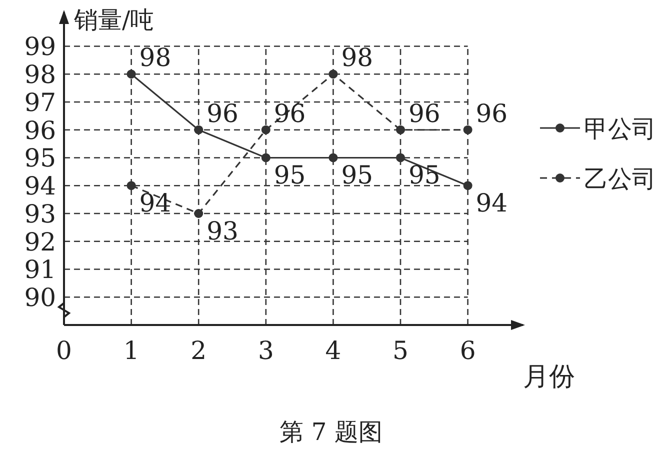 Image resolution: width=663 pixels, height=452 pixels. I want to click on x-tick-label: 3, so click(266, 350).